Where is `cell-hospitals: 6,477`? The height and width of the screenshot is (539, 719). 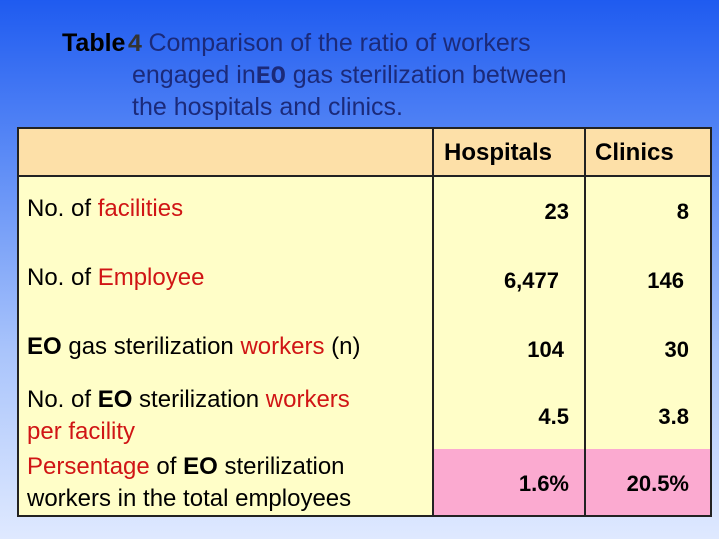
cell-hospitals: 6,477 is located at coordinates (531, 280).